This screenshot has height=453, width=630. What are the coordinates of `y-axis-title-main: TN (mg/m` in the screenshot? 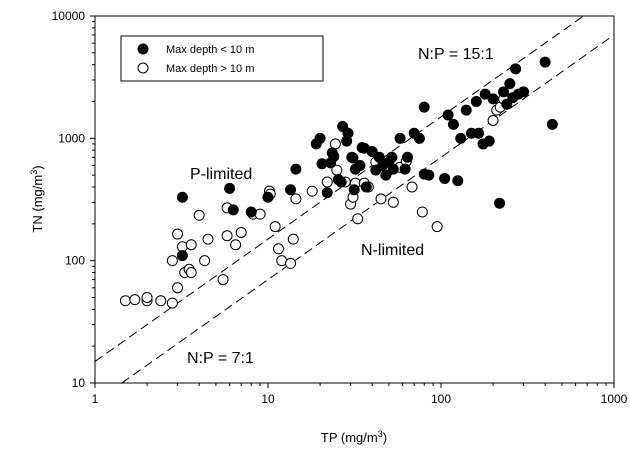 It's located at (37, 204).